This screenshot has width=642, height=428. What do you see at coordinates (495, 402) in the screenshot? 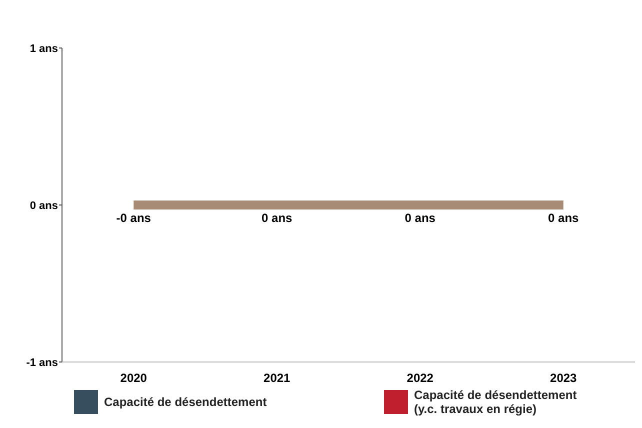
I see `legend-label: Capacité de désendettement (y.c. travaux en régie)` at bounding box center [495, 402].